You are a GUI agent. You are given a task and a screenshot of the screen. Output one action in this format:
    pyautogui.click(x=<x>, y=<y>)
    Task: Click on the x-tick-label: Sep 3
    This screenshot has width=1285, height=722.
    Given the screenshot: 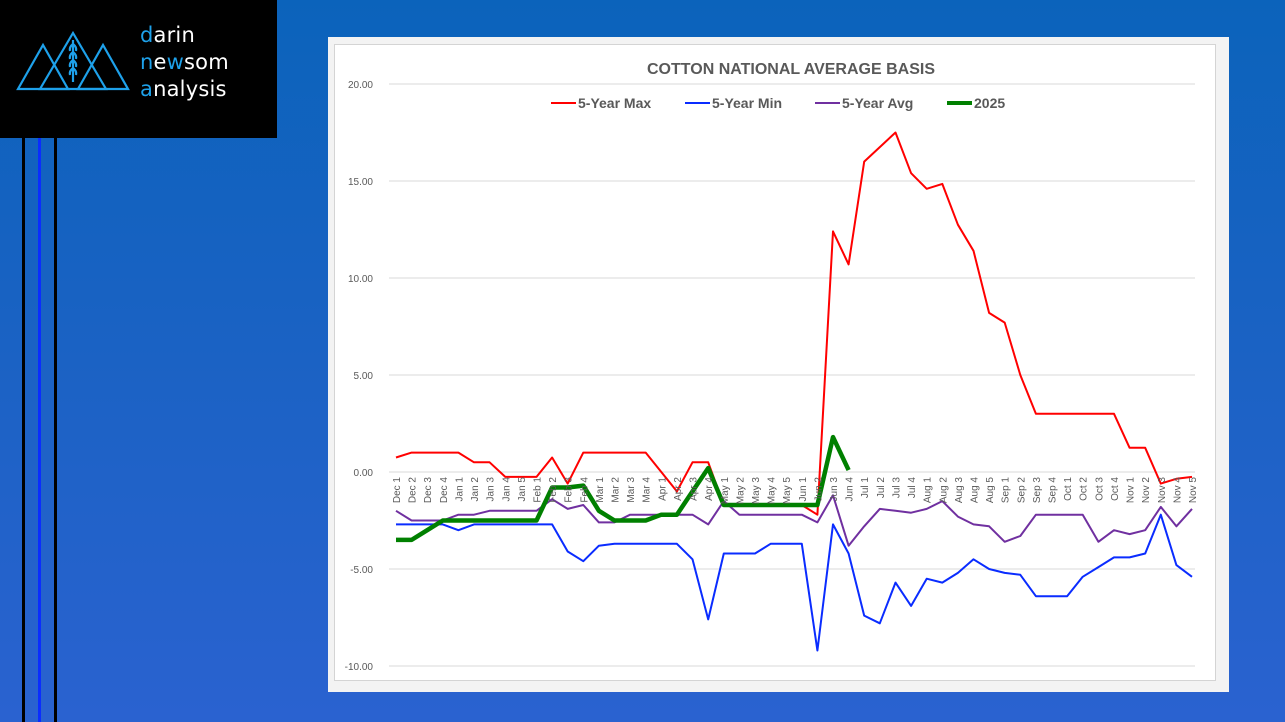 What is the action you would take?
    pyautogui.click(x=1037, y=490)
    